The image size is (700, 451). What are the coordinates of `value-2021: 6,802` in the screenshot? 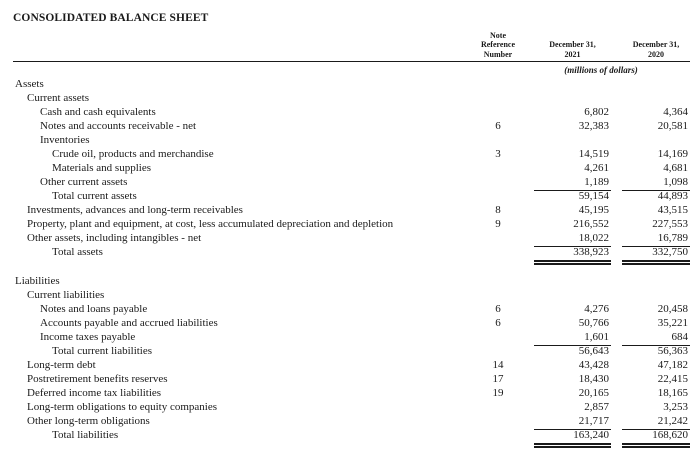 It's located at (596, 112).